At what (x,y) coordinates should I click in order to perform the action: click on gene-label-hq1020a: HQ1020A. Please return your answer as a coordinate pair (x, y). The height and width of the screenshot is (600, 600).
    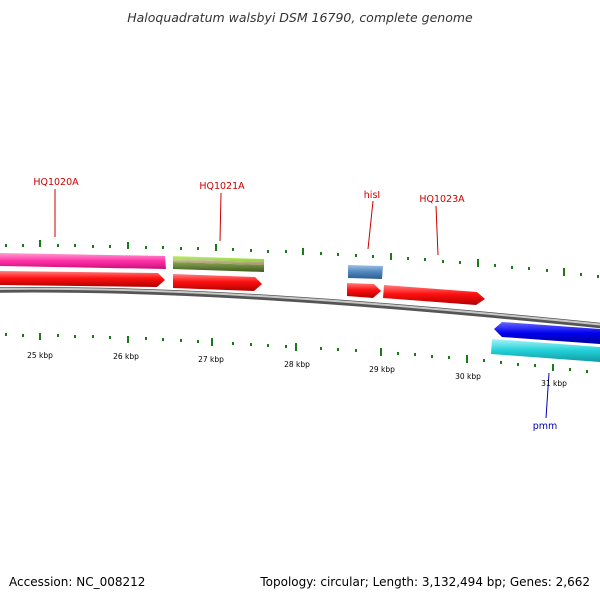
    Looking at the image, I should click on (56, 182).